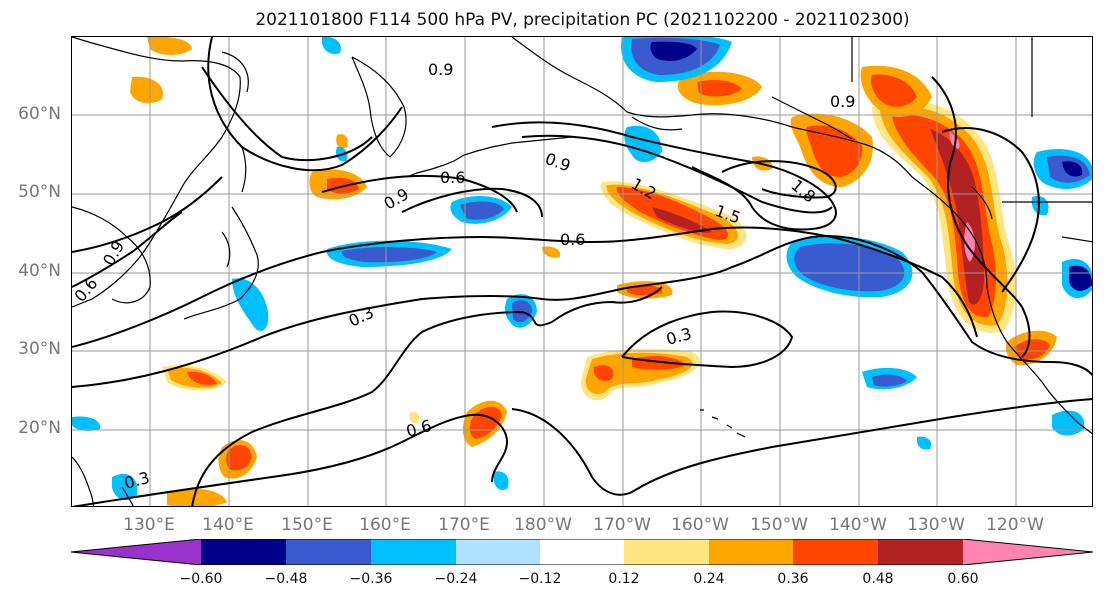 The width and height of the screenshot is (1105, 601). I want to click on colorbar-tick-label: −0.12, so click(540, 579).